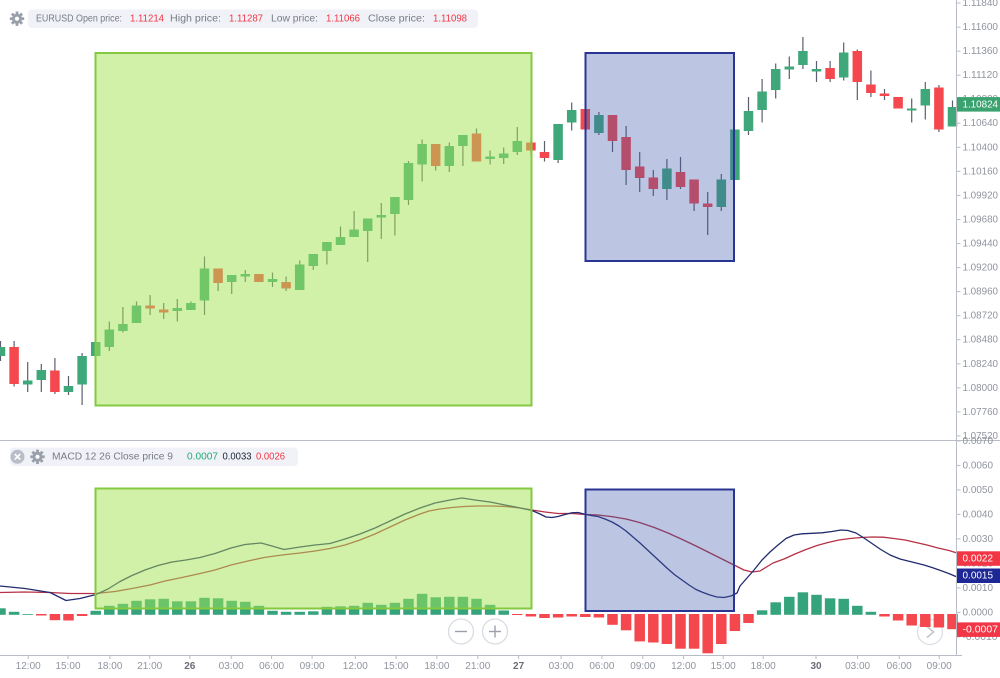 This screenshot has width=1000, height=678. What do you see at coordinates (981, 123) in the screenshot?
I see `svg-text: 1.10640` at bounding box center [981, 123].